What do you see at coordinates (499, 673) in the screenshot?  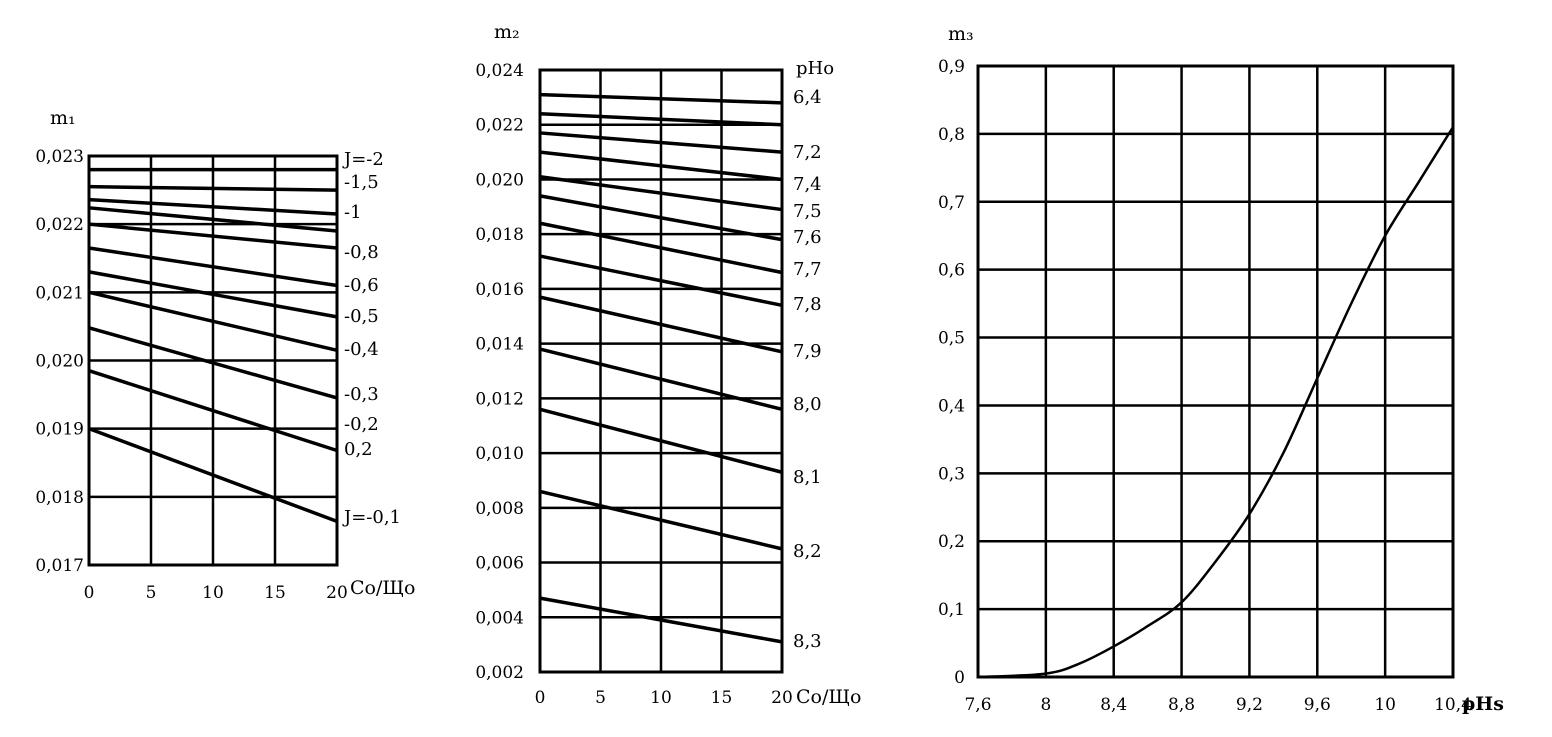 I see `y-tick-label: 0,002` at bounding box center [499, 673].